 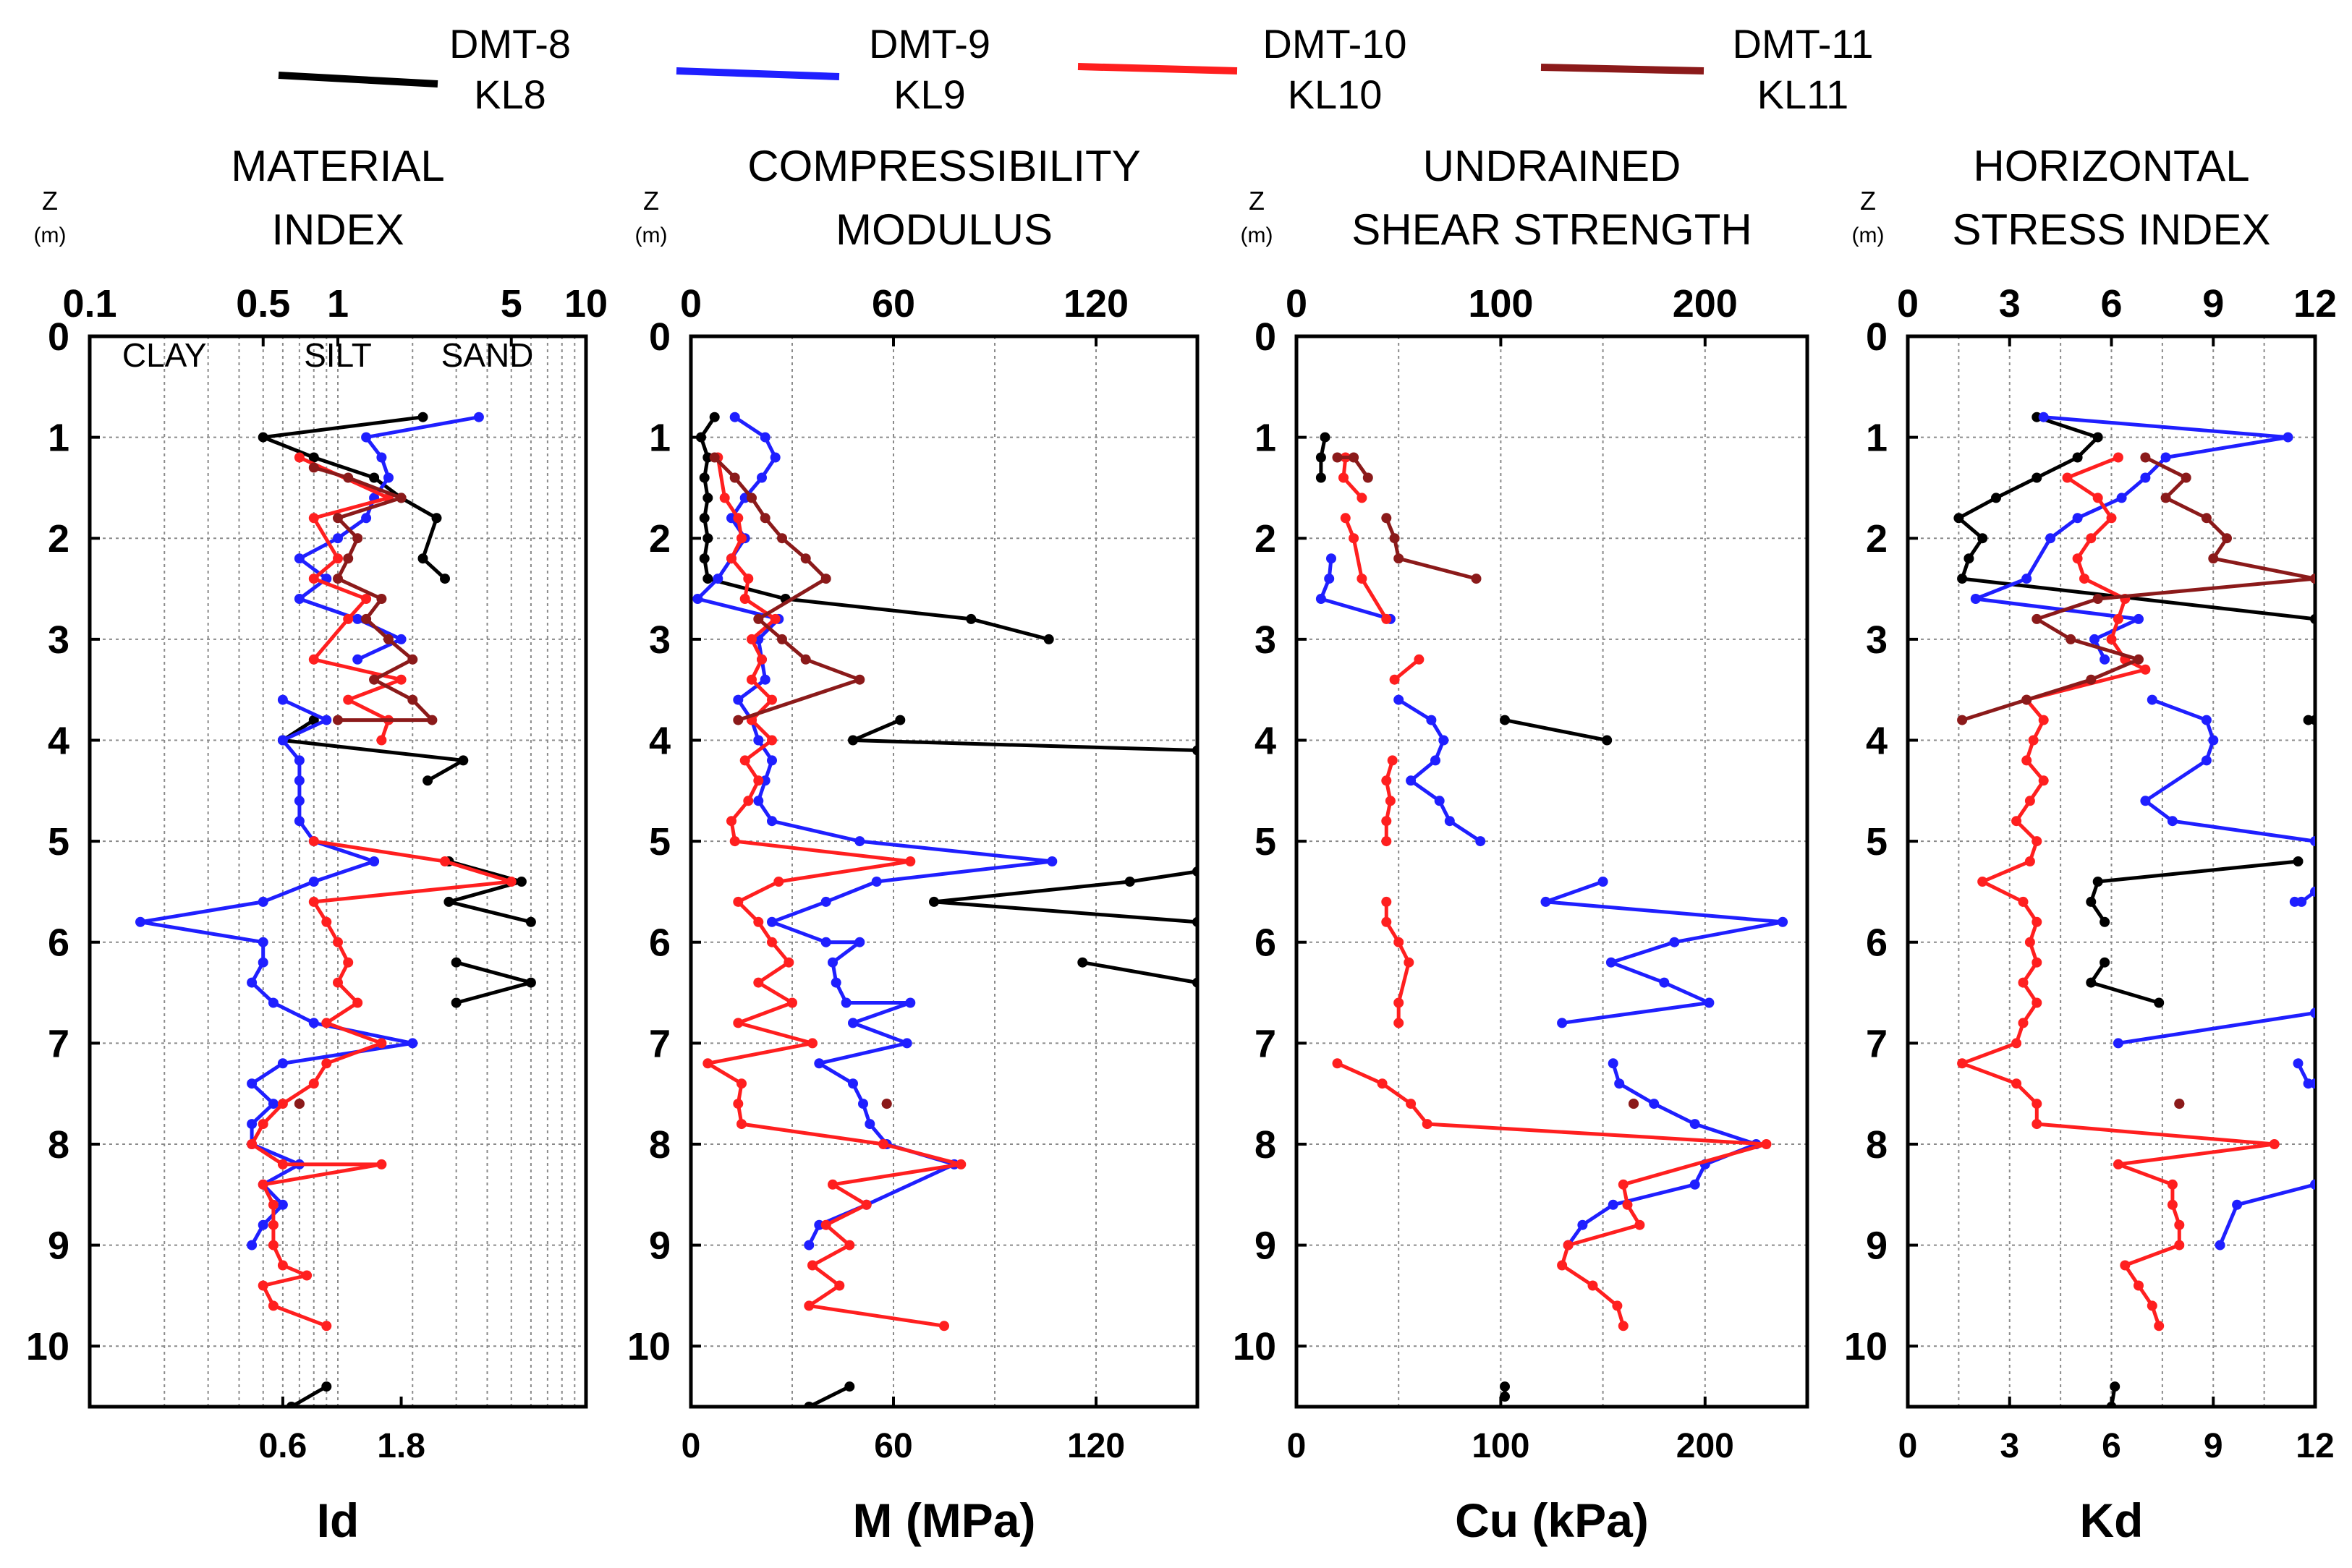 I want to click on bottom-tick-label: 100, so click(x=1500, y=1446).